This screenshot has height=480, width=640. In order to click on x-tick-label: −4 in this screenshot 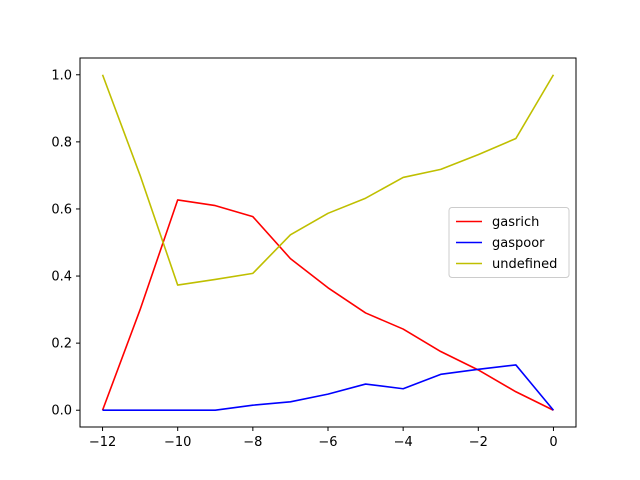, I will do `click(403, 442)`.